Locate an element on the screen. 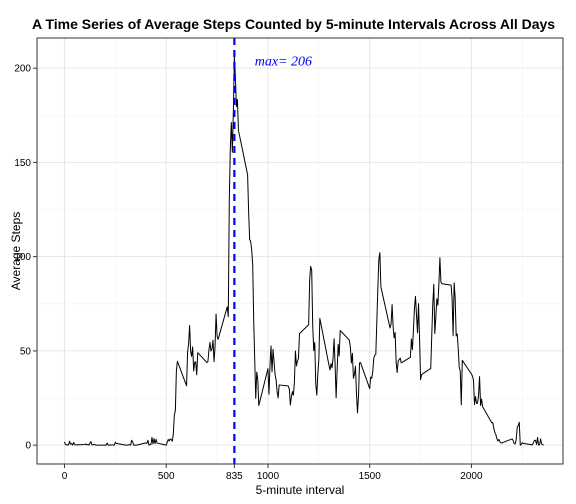 The width and height of the screenshot is (576, 504). x-tick-label: 835 is located at coordinates (234, 476).